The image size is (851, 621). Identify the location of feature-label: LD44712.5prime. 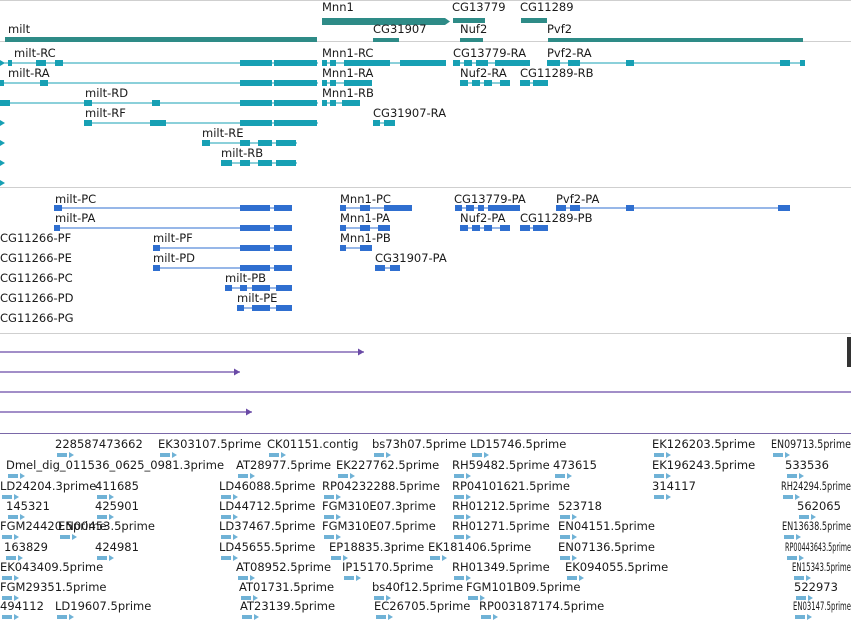
(267, 506).